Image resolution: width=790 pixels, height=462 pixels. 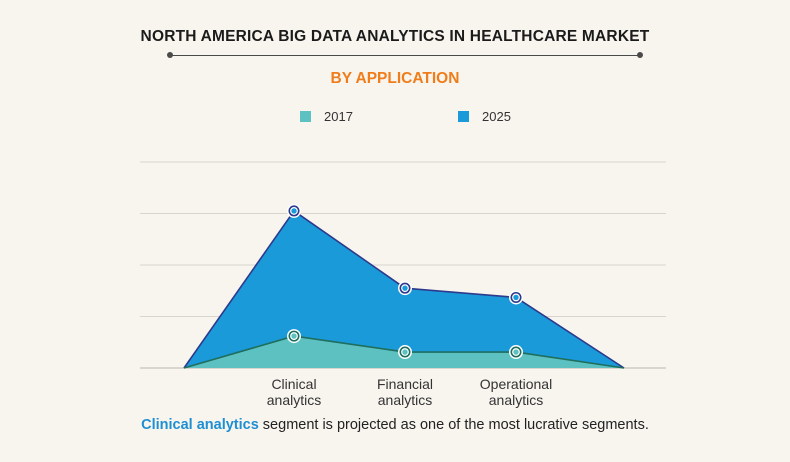 What do you see at coordinates (640, 54) in the screenshot?
I see `divider-dot-right` at bounding box center [640, 54].